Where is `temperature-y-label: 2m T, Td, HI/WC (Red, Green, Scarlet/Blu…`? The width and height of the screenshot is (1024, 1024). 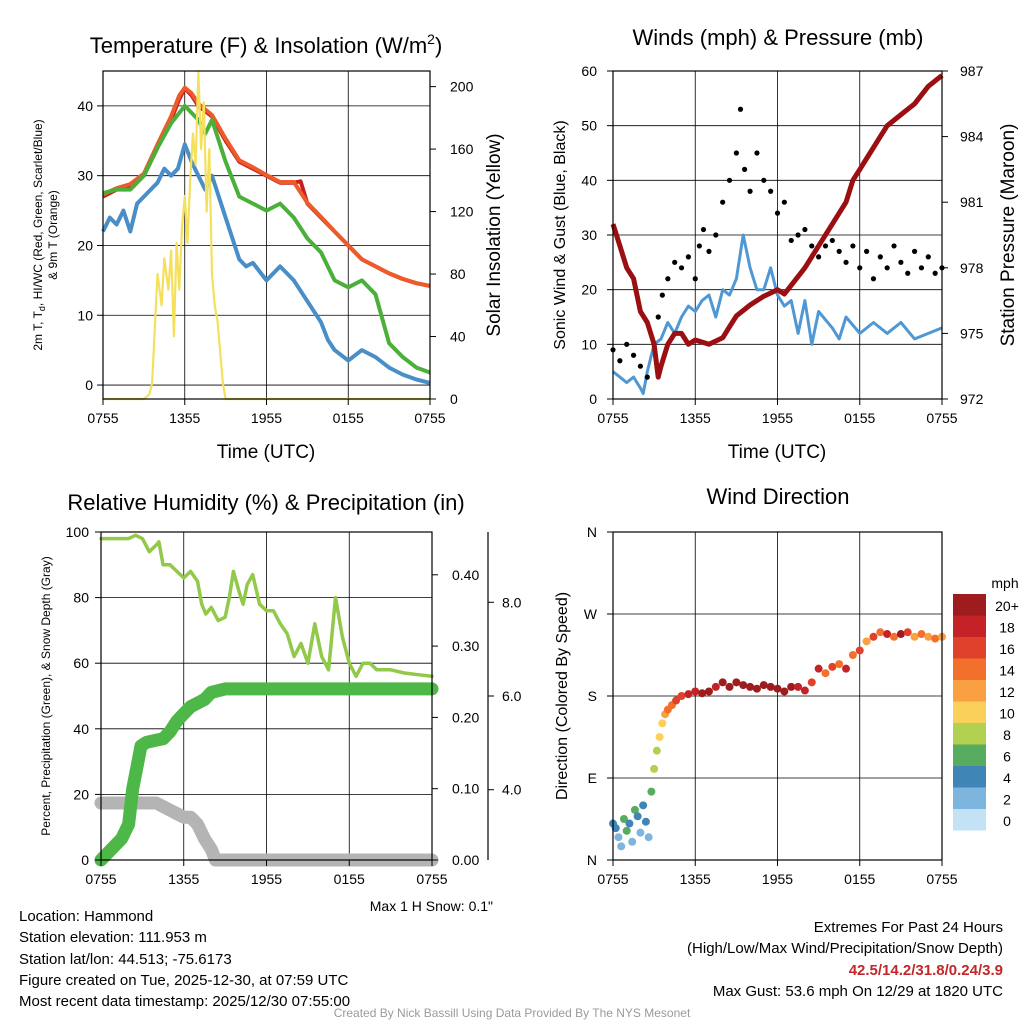 temperature-y-label: 2m T, Td, HI/WC (Red, Green, Scarlet/Blu… is located at coordinates (39, 234).